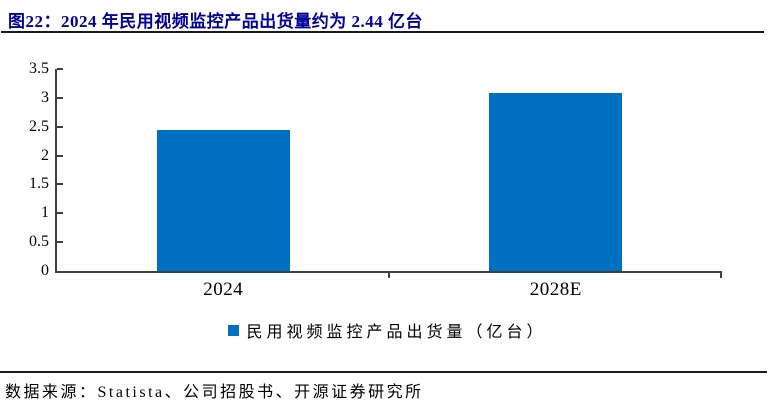 The width and height of the screenshot is (774, 405). What do you see at coordinates (39, 242) in the screenshot?
I see `y-axis-label: 0.5` at bounding box center [39, 242].